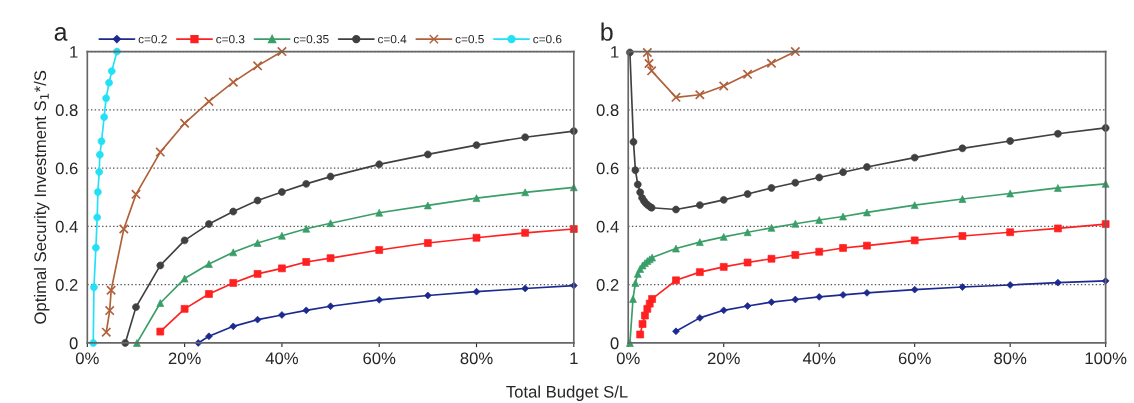  I want to click on y-axis-title: Optimal Security Investment S$_{1}$*/S, so click(41, 197).